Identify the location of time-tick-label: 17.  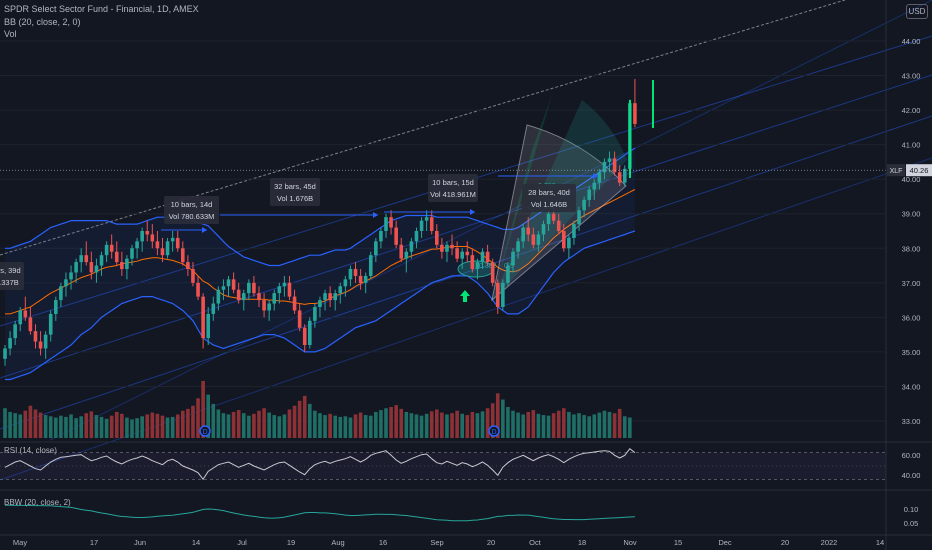
(94, 542).